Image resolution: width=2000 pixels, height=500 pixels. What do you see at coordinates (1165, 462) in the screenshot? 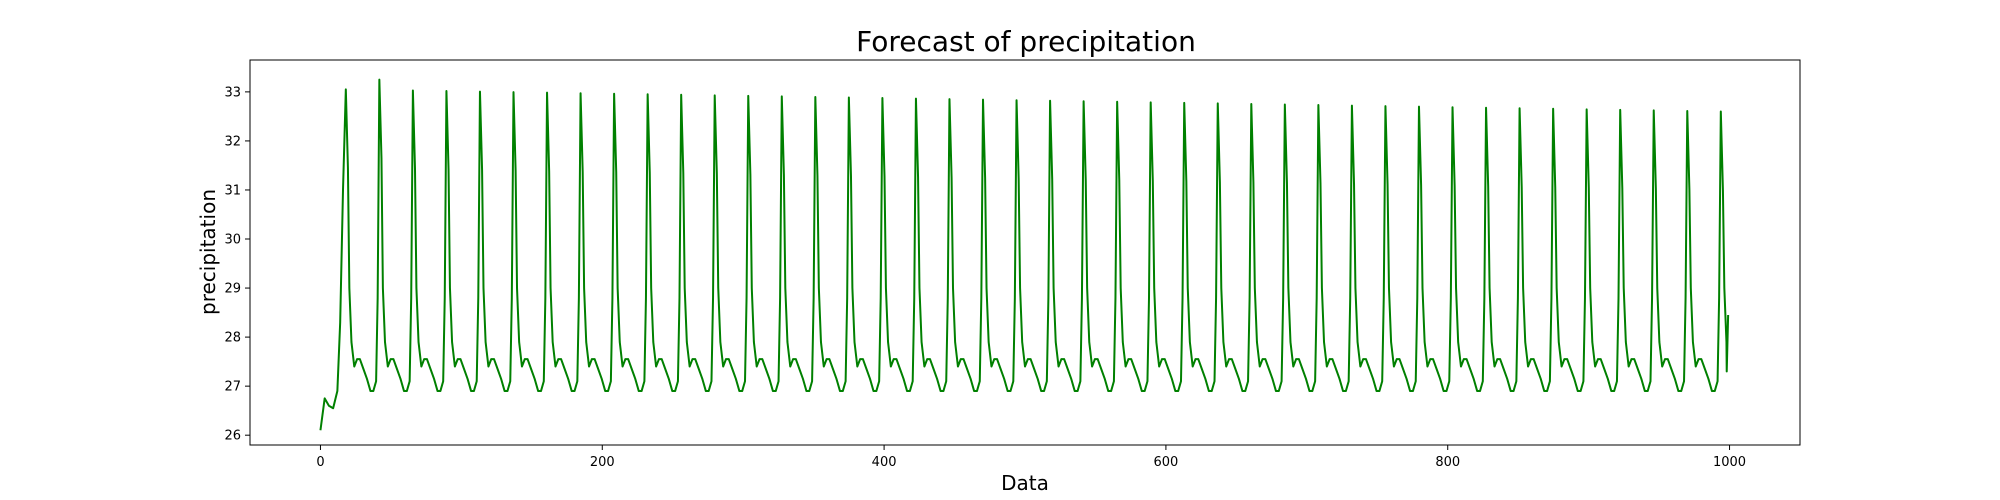
I see `x-tick-label: 600` at bounding box center [1165, 462].